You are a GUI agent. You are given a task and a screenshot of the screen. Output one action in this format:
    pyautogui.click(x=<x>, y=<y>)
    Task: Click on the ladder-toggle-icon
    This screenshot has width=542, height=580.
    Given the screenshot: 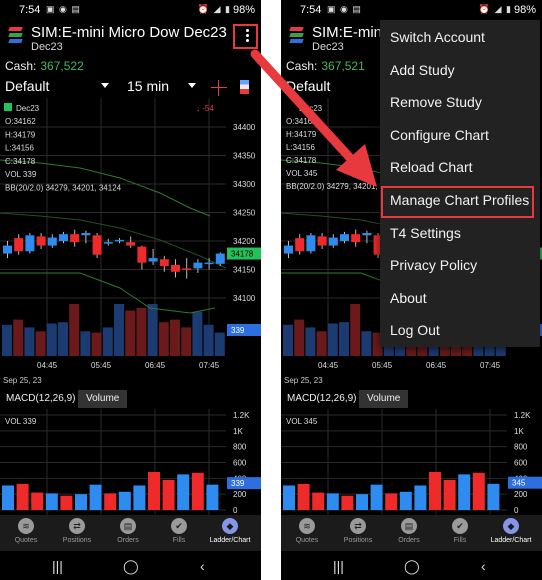 What is the action you would take?
    pyautogui.click(x=244, y=87)
    